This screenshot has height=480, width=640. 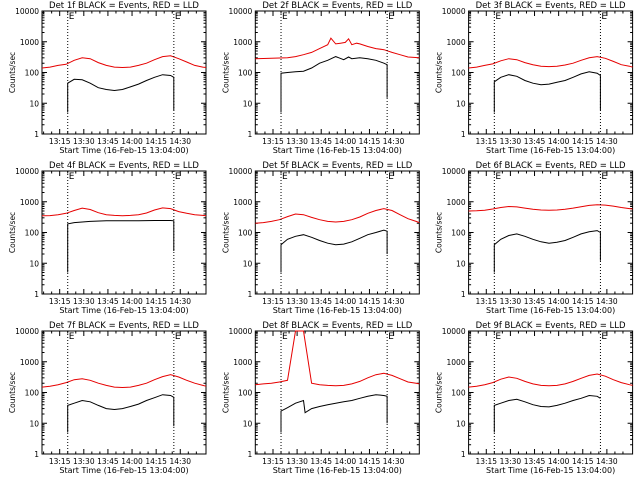 I want to click on panel-title: Det 2f BLACK = Events, RED = LLD, so click(x=337, y=6).